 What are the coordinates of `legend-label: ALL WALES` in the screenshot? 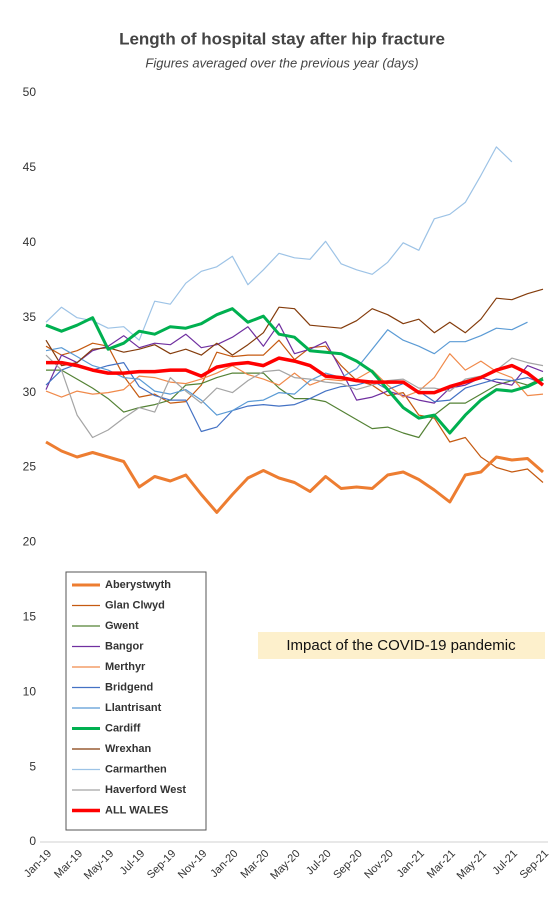 It's located at (136, 810).